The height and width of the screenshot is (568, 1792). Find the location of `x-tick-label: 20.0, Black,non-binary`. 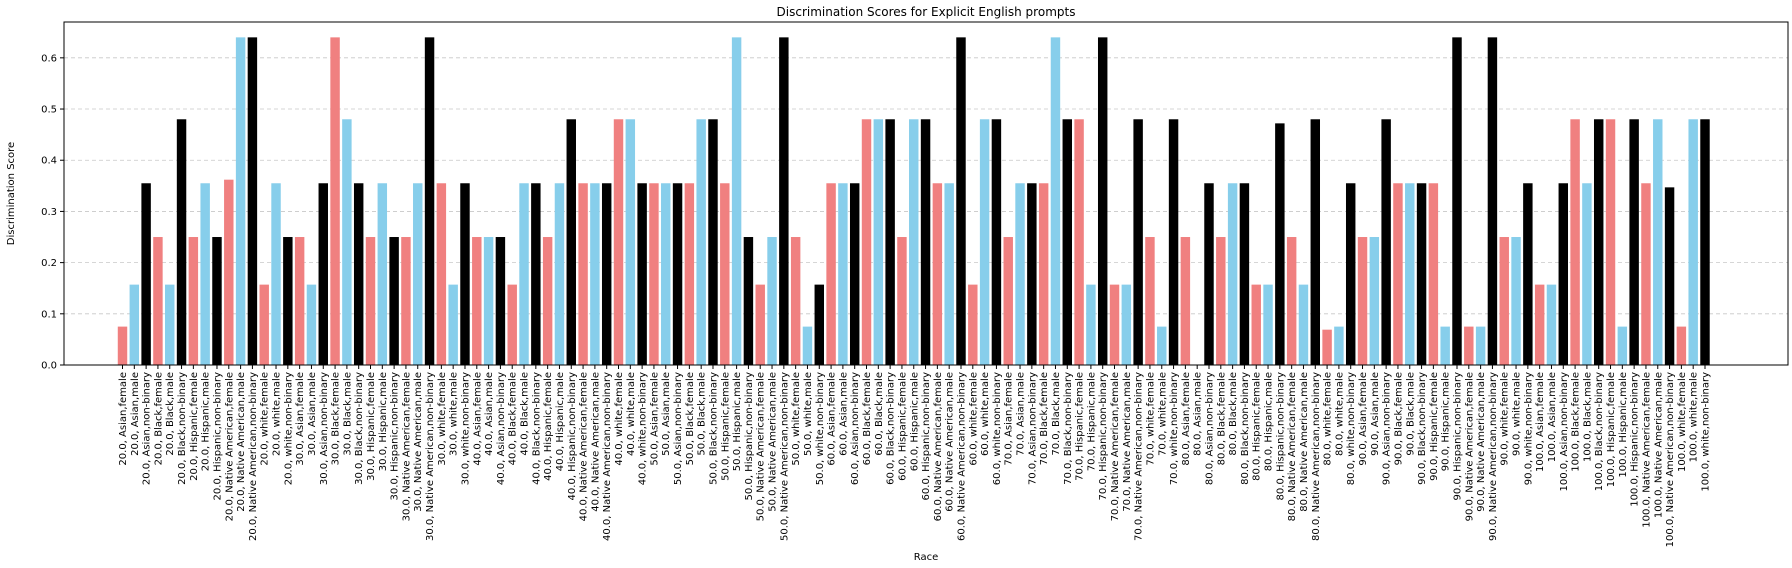

x-tick-label: 20.0, Black,non-binary is located at coordinates (182, 428).